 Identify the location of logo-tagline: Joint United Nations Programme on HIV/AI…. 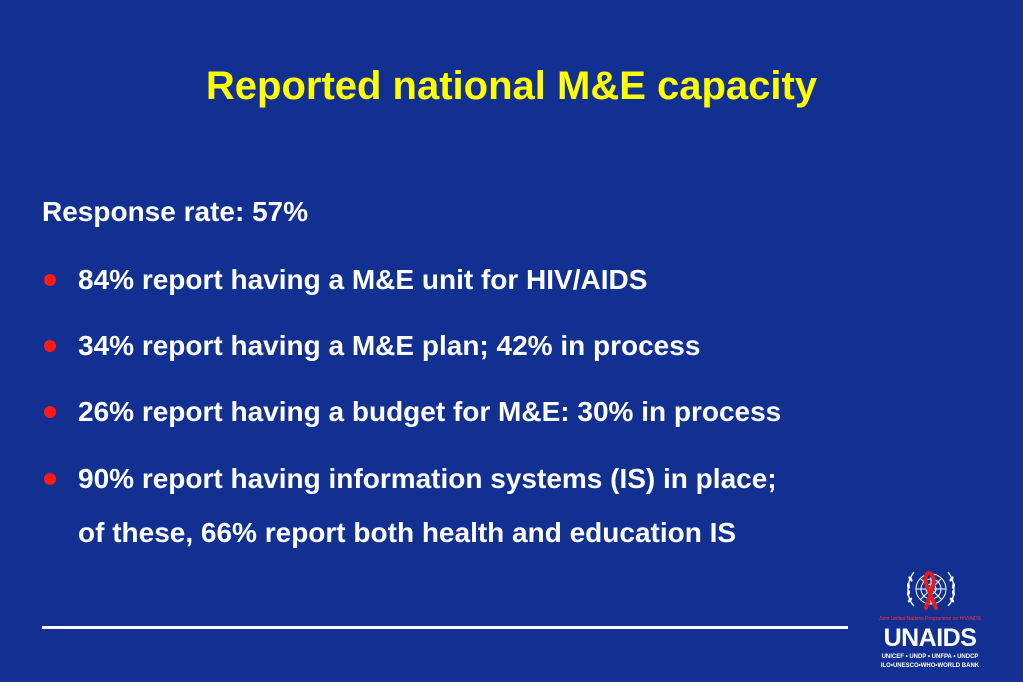
(930, 619).